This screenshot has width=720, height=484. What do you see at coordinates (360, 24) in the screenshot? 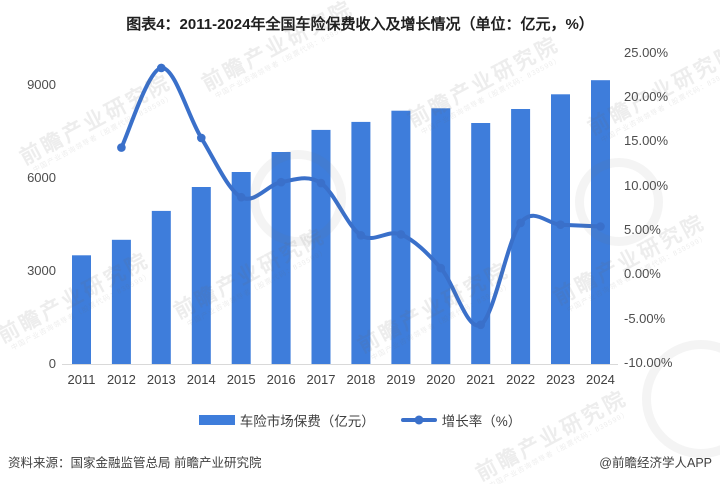
I see `chart-title: 图表4：2011-2024年全国车险保费收入及增长情况（单位：亿元，%）` at bounding box center [360, 24].